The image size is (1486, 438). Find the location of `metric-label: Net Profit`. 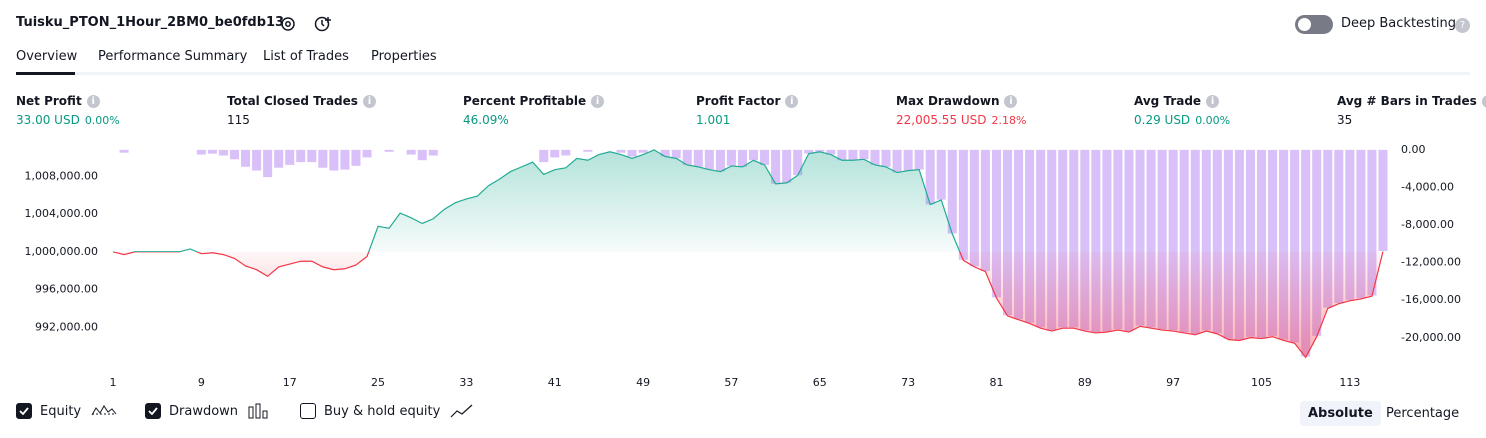

metric-label: Net Profit is located at coordinates (49, 101).